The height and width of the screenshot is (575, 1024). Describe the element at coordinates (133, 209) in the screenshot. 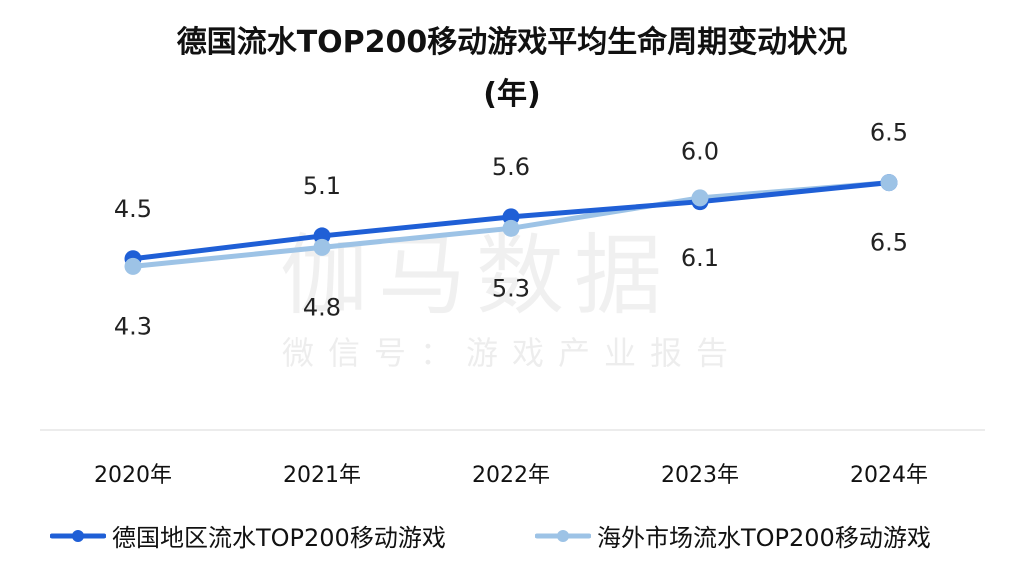

I see `data-label: 4.5` at that location.